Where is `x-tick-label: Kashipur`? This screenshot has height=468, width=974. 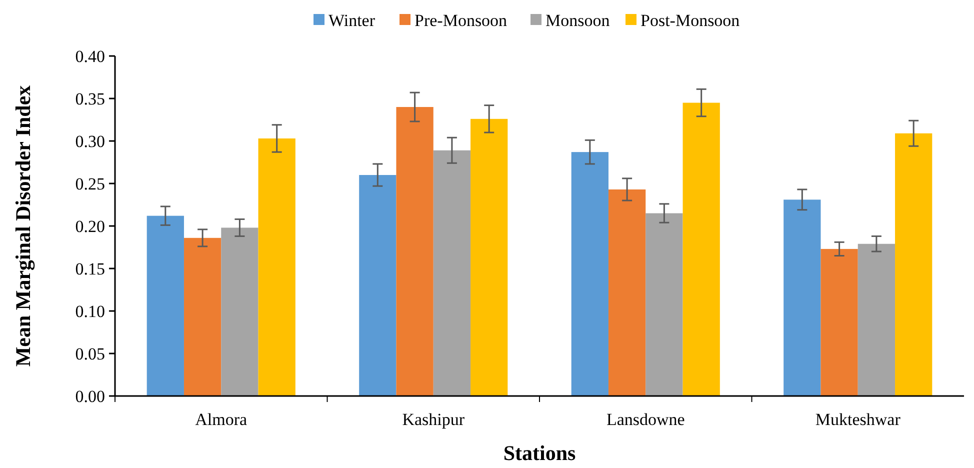
x-tick-label: Kashipur is located at coordinates (433, 419).